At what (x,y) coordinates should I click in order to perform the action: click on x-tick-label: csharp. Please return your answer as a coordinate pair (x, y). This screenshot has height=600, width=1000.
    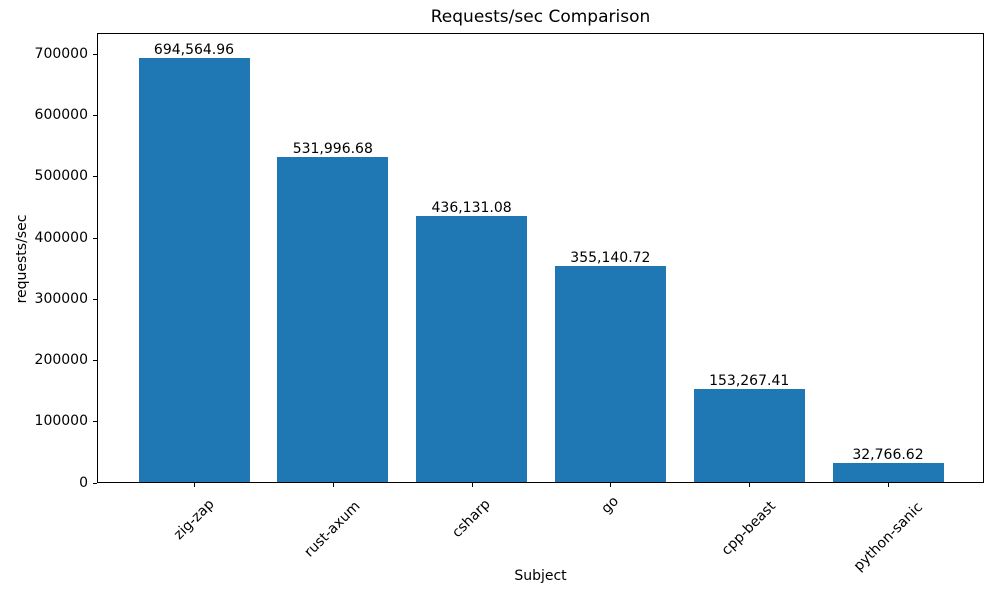
    Looking at the image, I should click on (471, 518).